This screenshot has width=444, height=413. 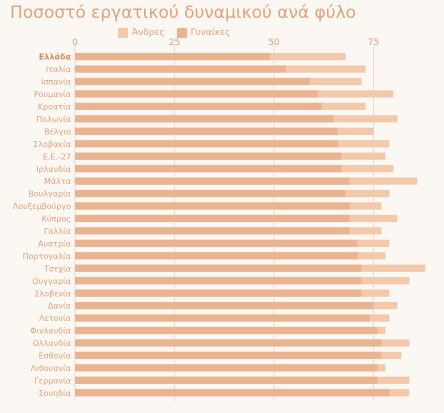 What do you see at coordinates (54, 243) in the screenshot?
I see `category-label: Αυστρία` at bounding box center [54, 243].